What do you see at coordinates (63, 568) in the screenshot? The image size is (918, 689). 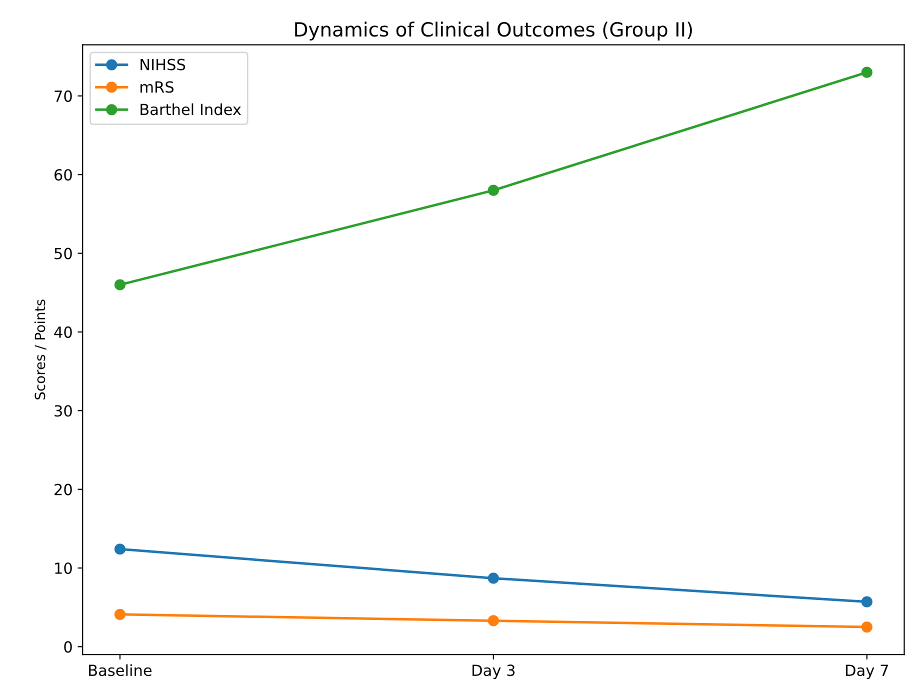 I see `y-tick-label: 10` at bounding box center [63, 568].